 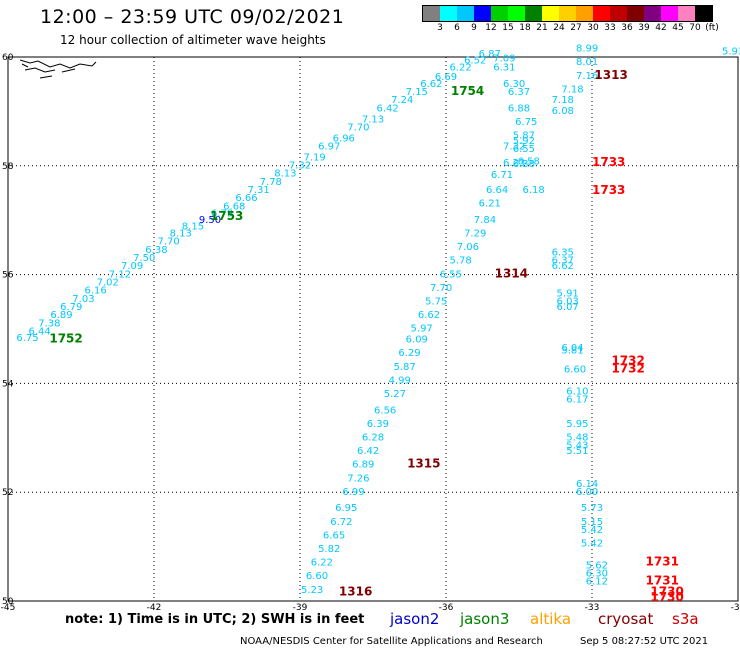 I want to click on swh-observation: 6.52, so click(x=475, y=61).